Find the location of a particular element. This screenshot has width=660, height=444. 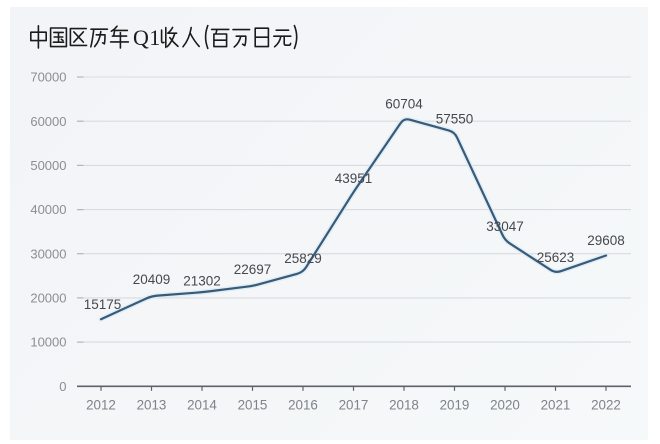

svg-text: 20000 is located at coordinates (48, 298).